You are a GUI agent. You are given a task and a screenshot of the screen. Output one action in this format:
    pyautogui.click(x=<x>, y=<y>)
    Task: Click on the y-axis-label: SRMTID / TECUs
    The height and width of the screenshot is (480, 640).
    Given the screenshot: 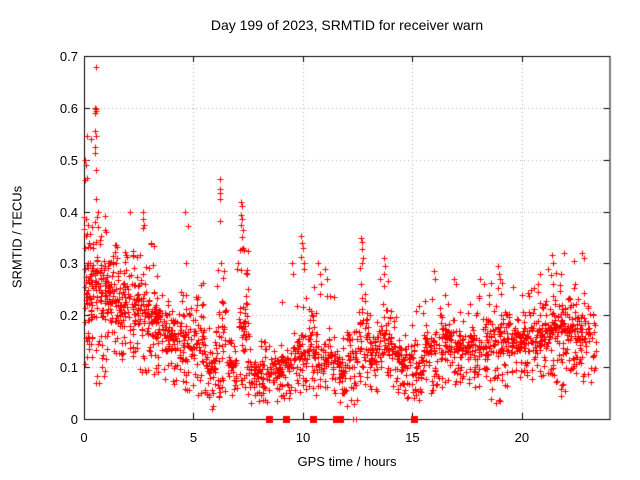 What is the action you would take?
    pyautogui.click(x=17, y=237)
    